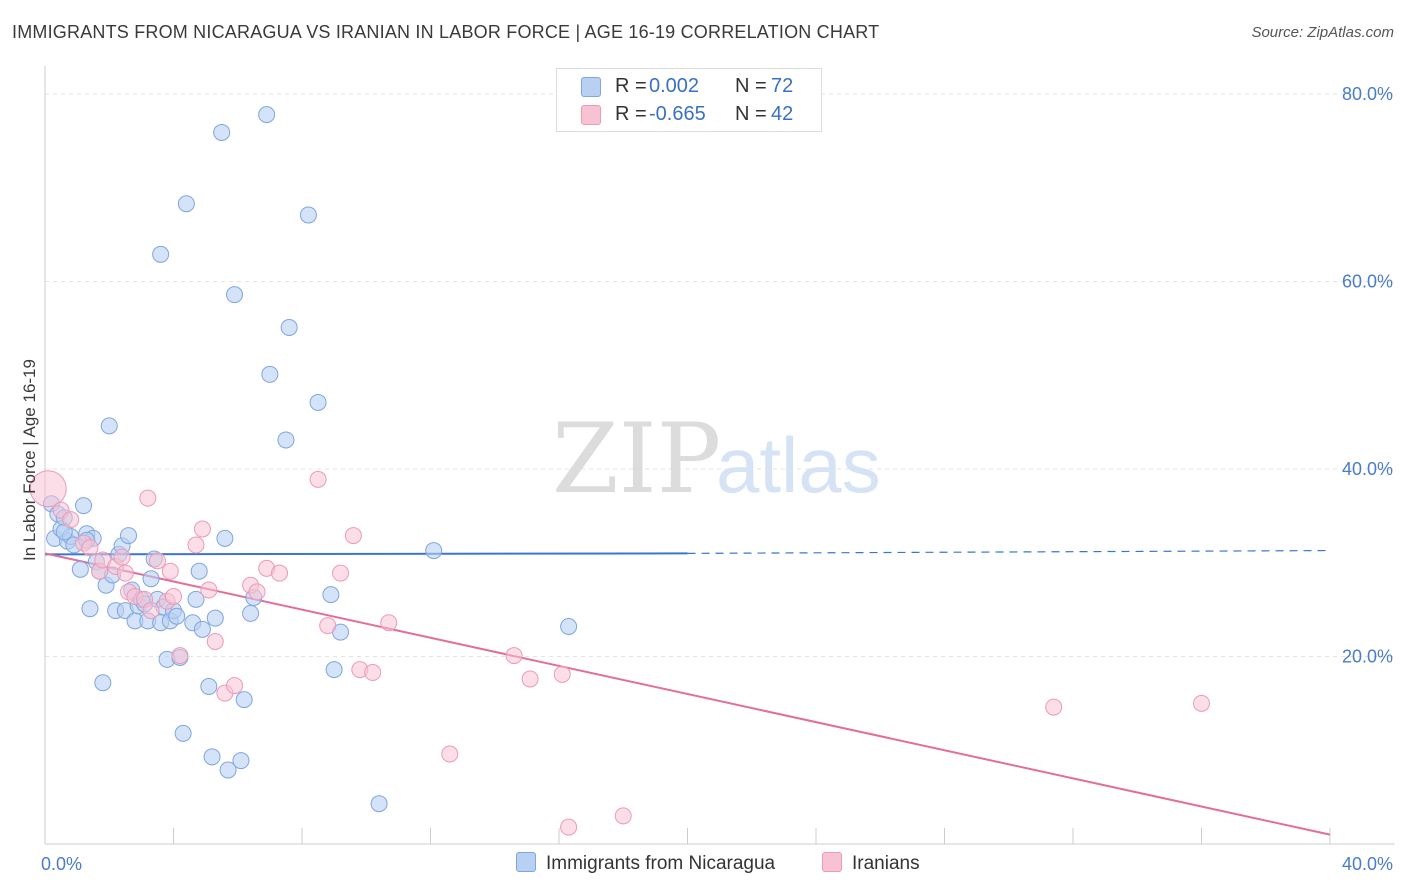  Describe the element at coordinates (1367, 657) in the screenshot. I see `y-tick-label: 20.0%` at that location.